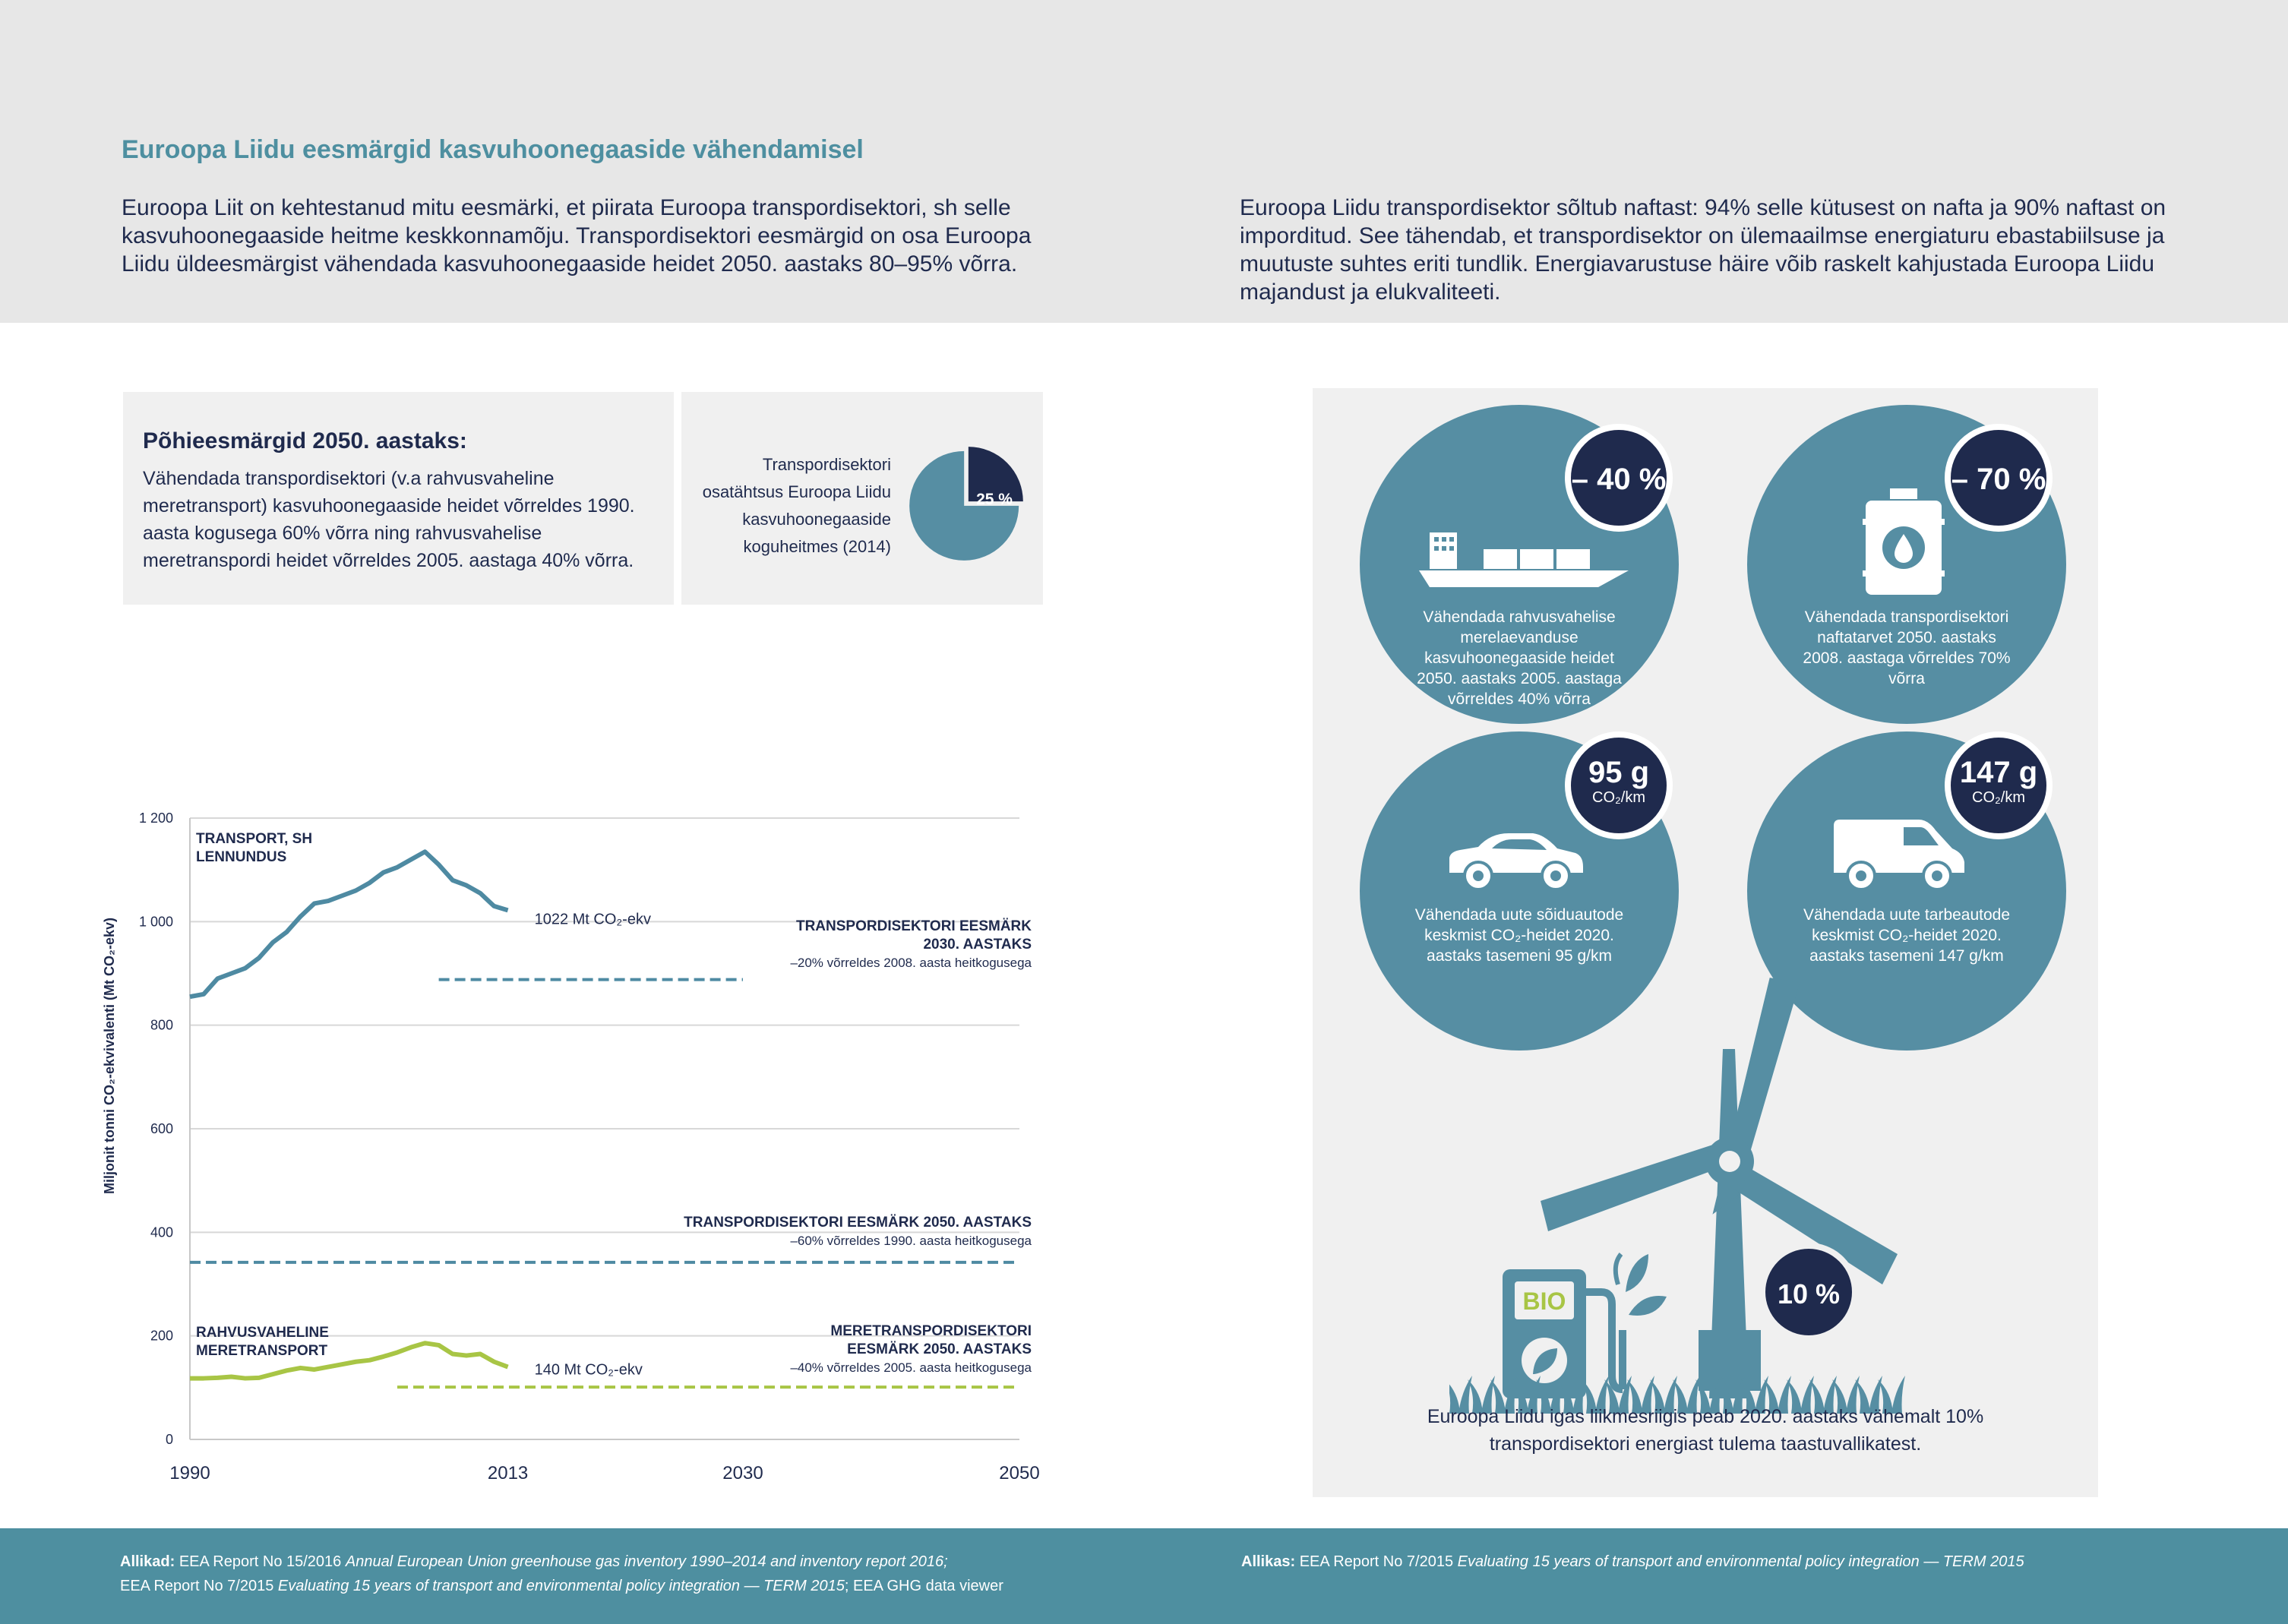 This screenshot has height=1624, width=2288. What do you see at coordinates (1899, 855) in the screenshot?
I see `van-icon` at bounding box center [1899, 855].